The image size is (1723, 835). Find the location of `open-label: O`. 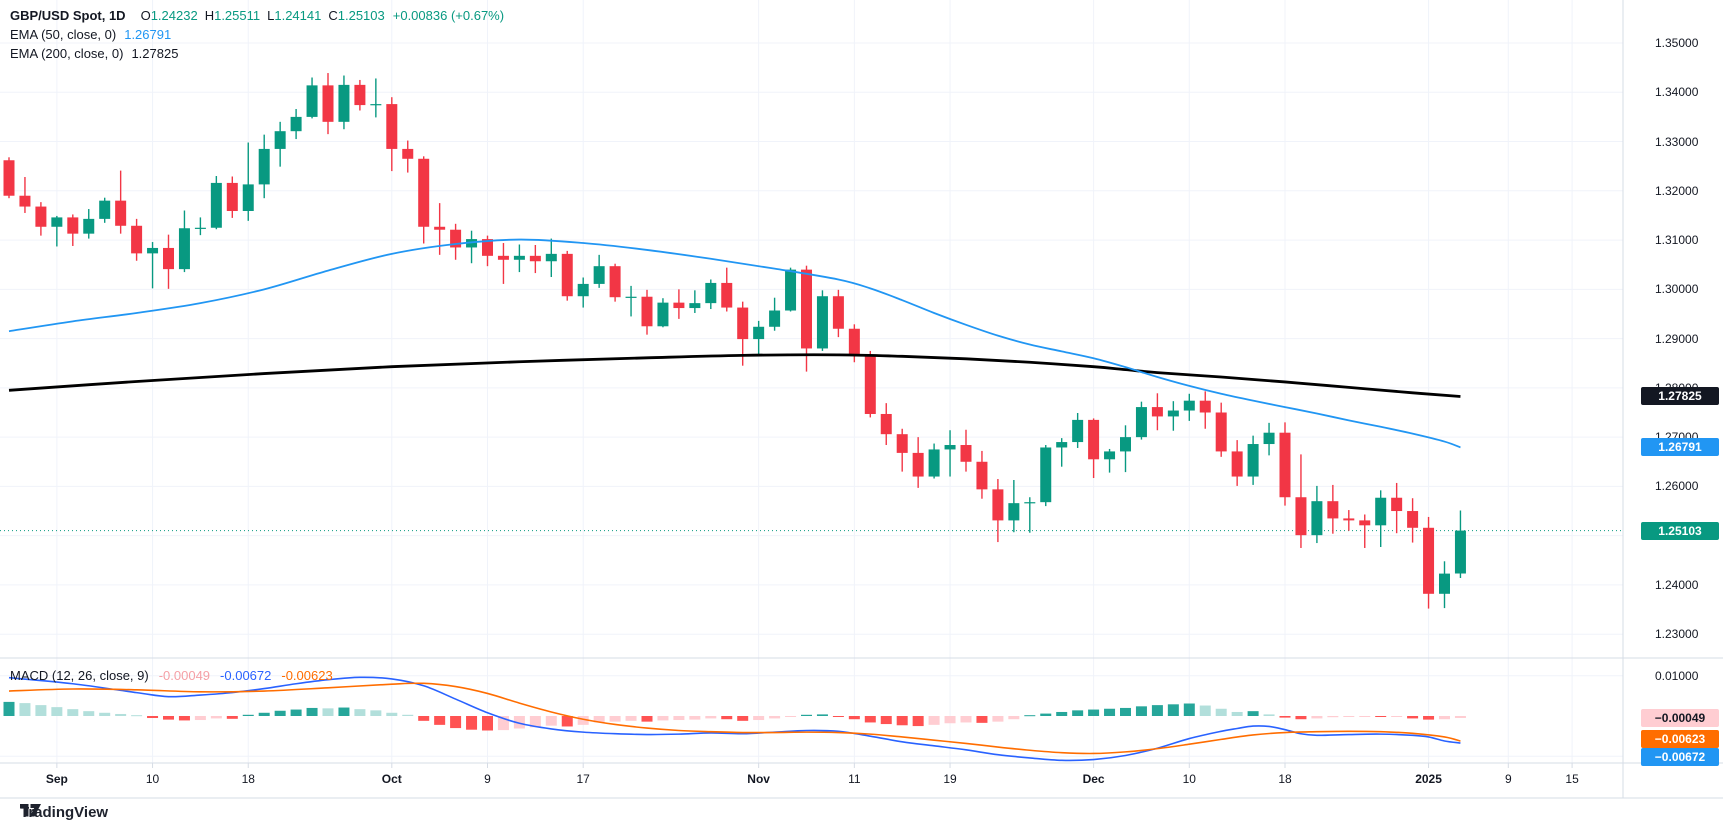

open-label: O is located at coordinates (145, 15).